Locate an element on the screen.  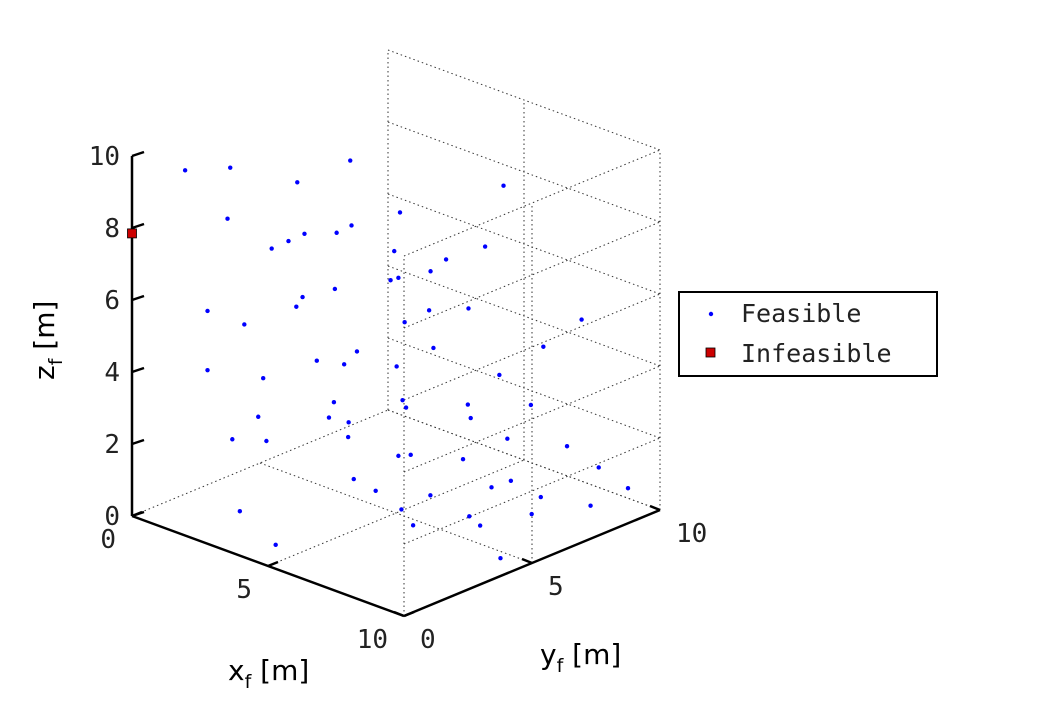
z-axis-label: zf [m] is located at coordinates (47, 340).